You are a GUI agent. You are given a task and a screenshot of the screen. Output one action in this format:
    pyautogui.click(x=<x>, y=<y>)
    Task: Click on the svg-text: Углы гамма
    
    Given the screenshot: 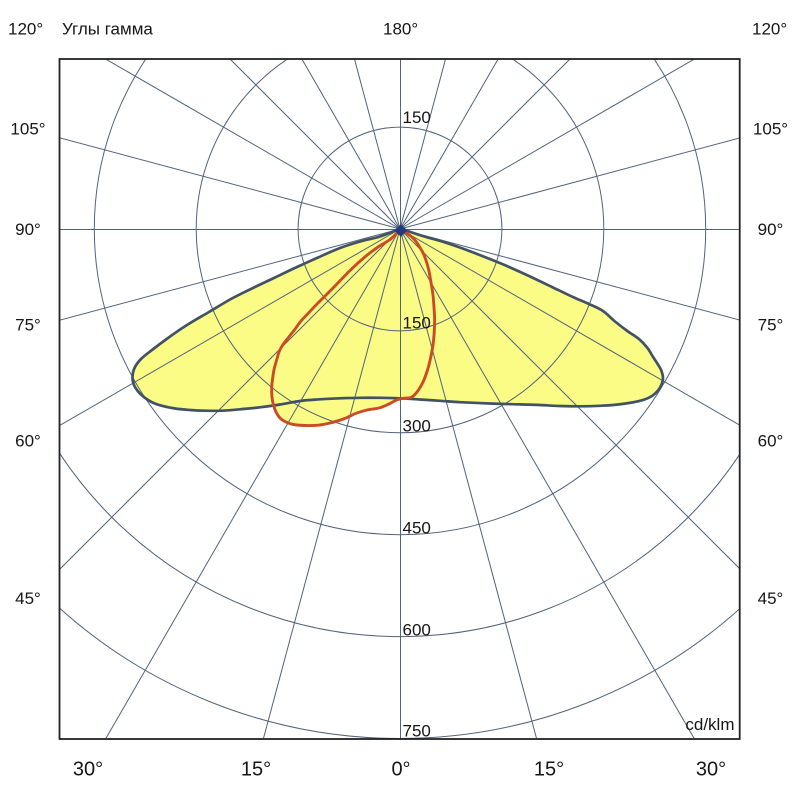 What is the action you would take?
    pyautogui.click(x=107, y=29)
    